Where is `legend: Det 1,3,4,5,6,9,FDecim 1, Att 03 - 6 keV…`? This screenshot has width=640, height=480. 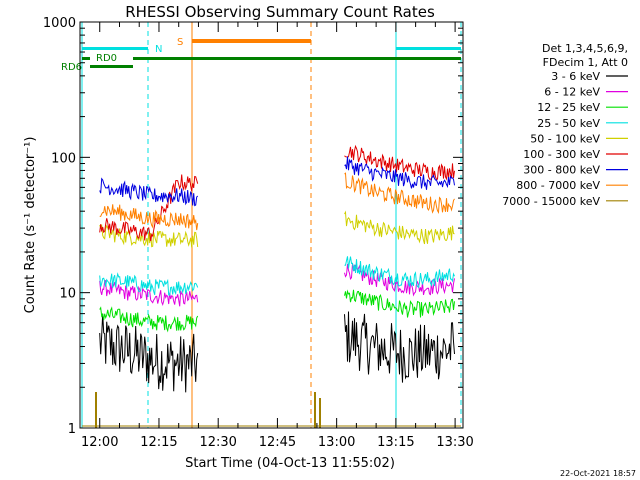 legend: Det 1,3,4,5,6,9,FDecim 1, Att 03 - 6 keV… is located at coordinates (565, 125).